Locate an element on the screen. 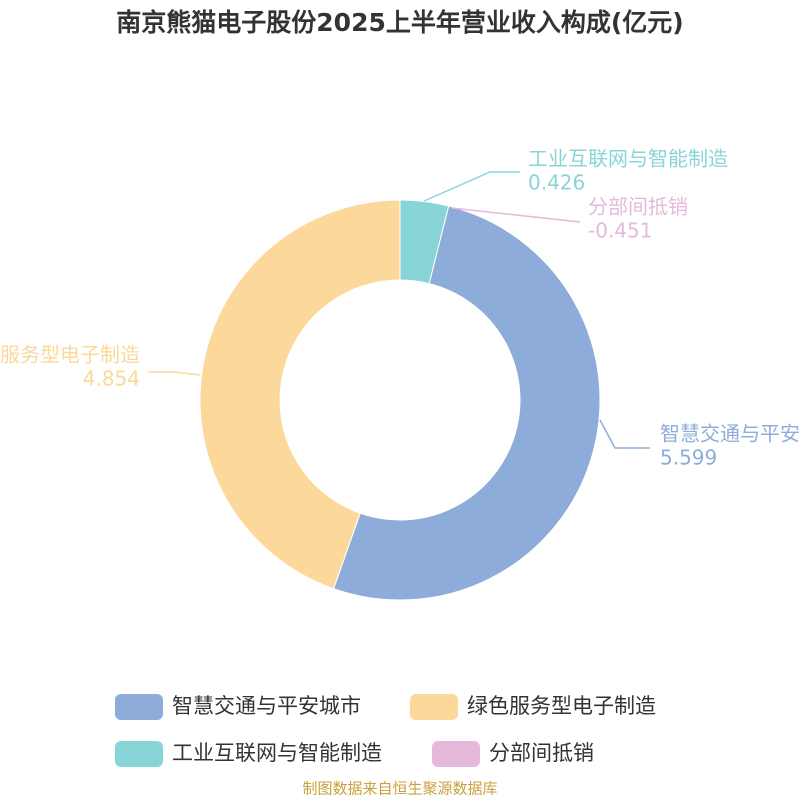 Image resolution: width=800 pixels, height=800 pixels. slice-label-name: 绿色服务型电子制造 is located at coordinates (70, 355).